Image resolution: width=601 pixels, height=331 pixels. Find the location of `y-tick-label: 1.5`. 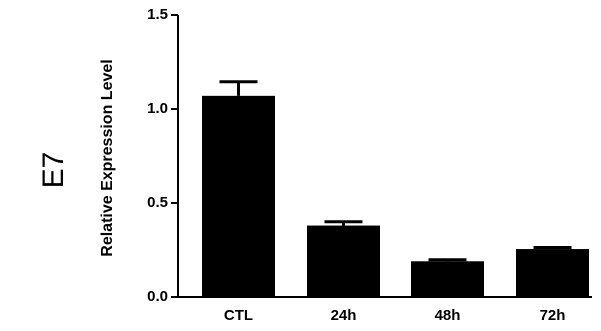

y-tick-label: 1.5 is located at coordinates (157, 14).